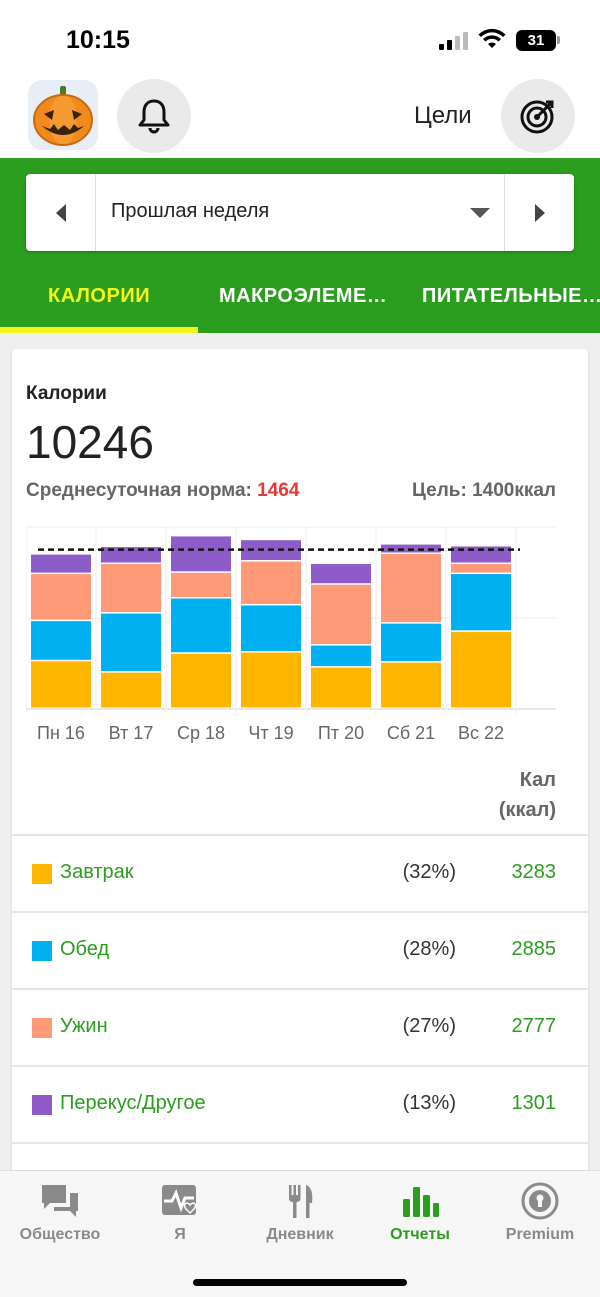  I want to click on chat-icon, so click(60, 1201).